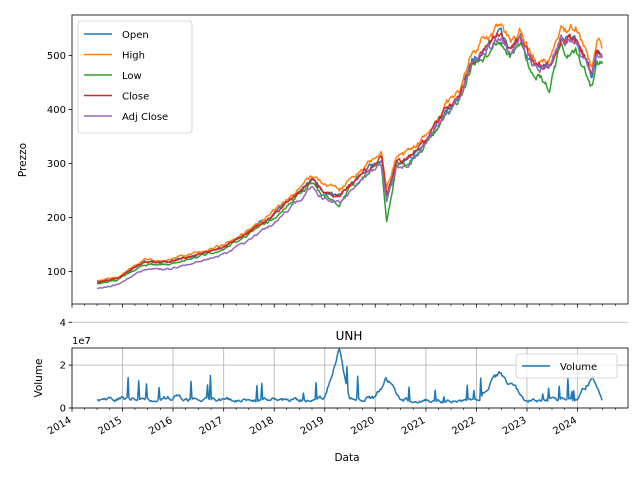  What do you see at coordinates (56, 56) in the screenshot?
I see `price-y-tick-label: 500` at bounding box center [56, 56].